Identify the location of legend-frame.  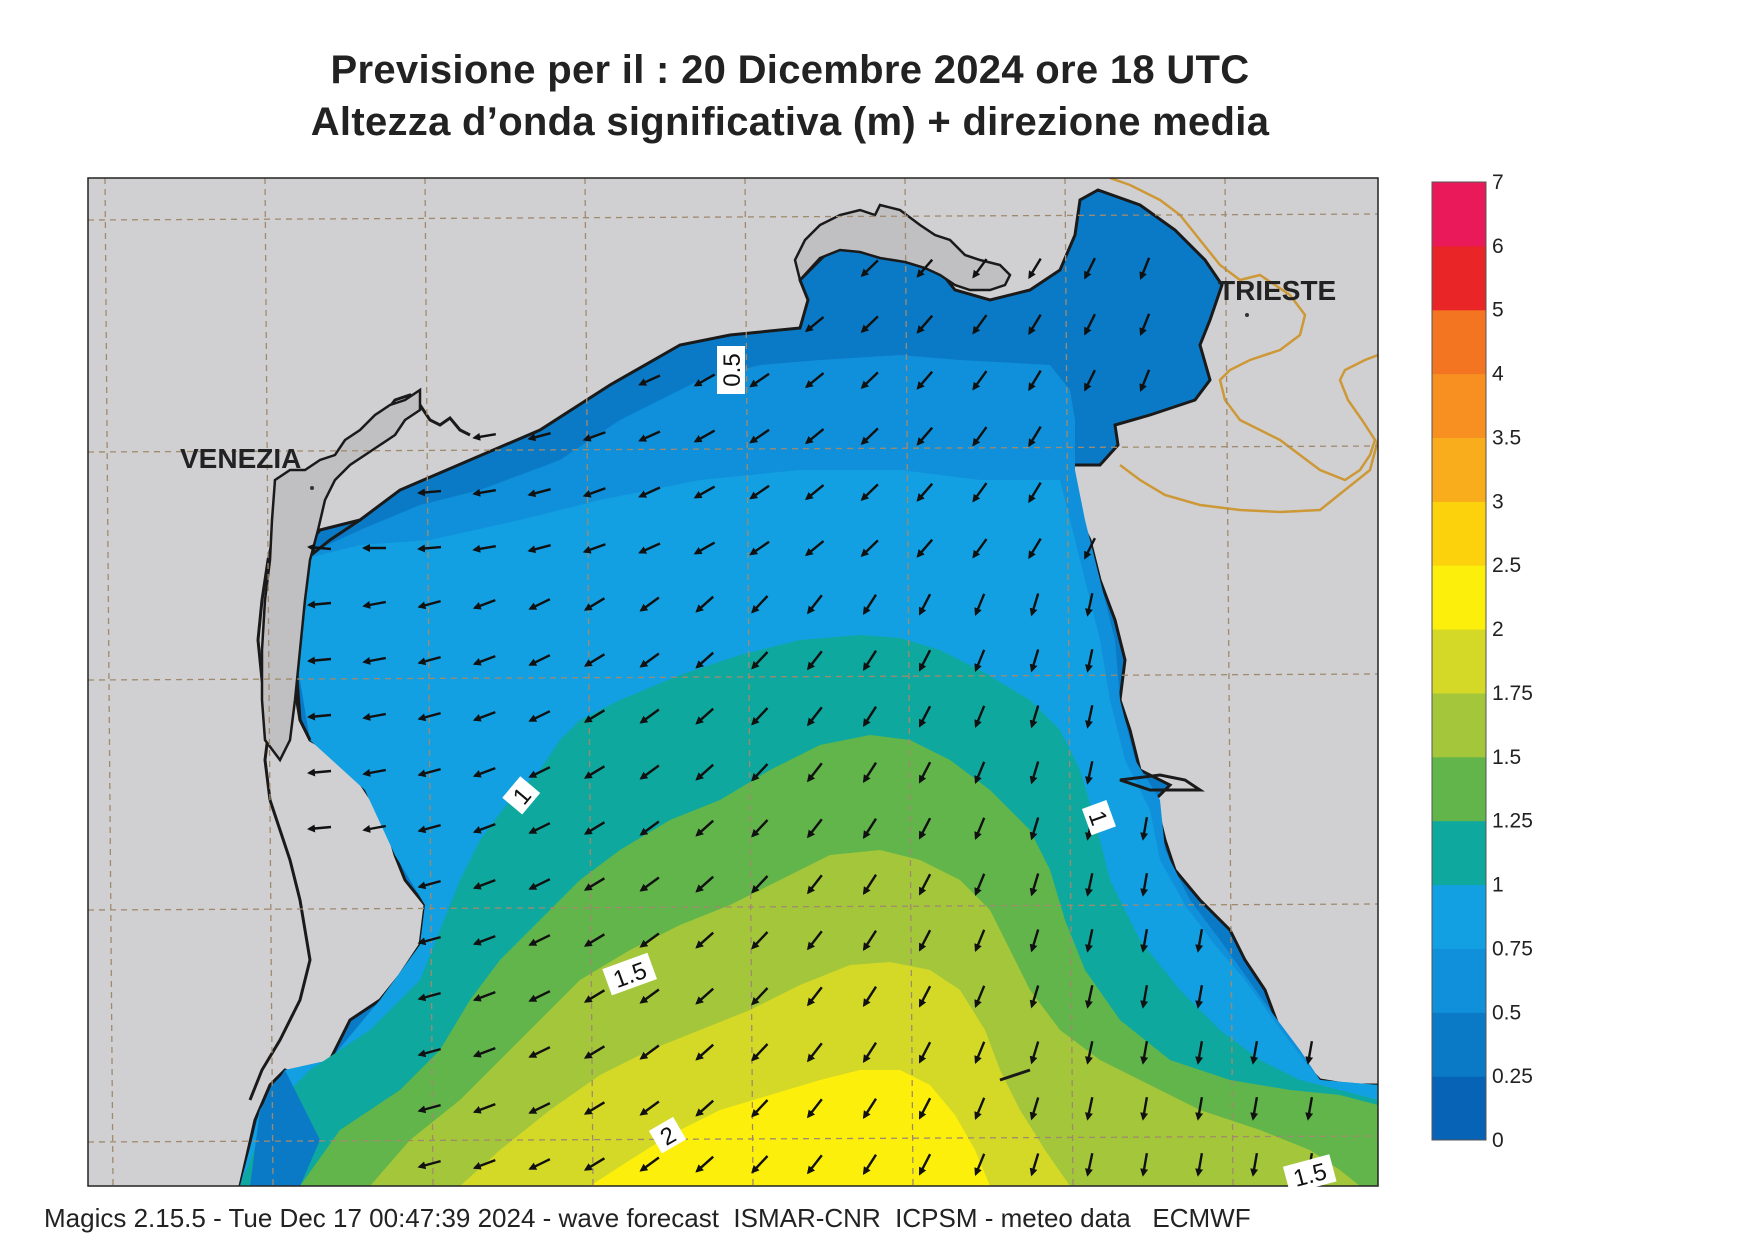
(1459, 661).